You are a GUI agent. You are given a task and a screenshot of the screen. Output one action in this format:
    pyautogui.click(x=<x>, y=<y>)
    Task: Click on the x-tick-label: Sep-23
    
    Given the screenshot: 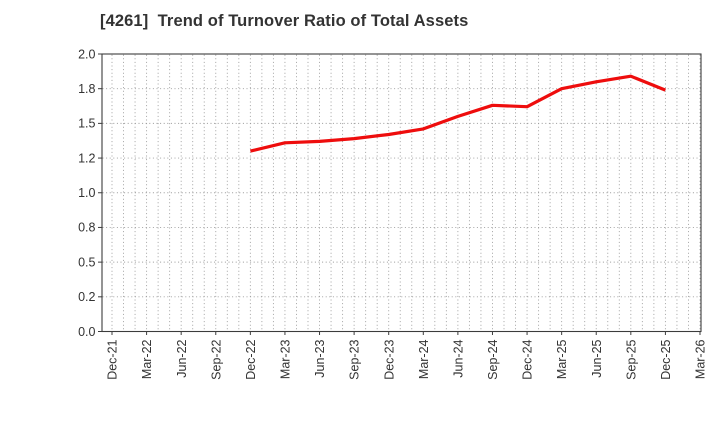 What is the action you would take?
    pyautogui.click(x=355, y=359)
    